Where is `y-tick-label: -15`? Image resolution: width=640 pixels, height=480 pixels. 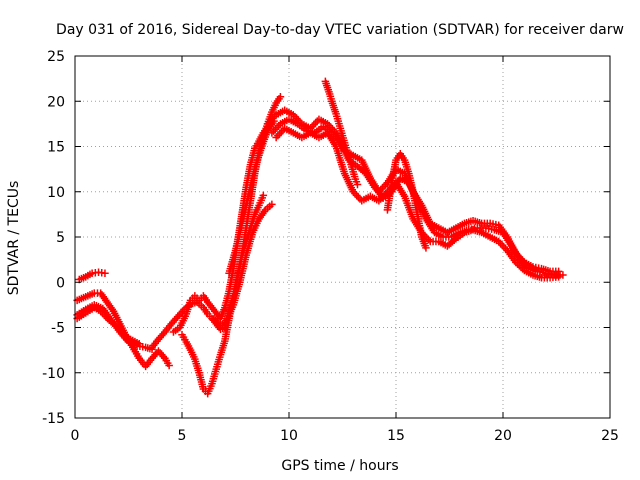
y-tick-label: -15 is located at coordinates (53, 419).